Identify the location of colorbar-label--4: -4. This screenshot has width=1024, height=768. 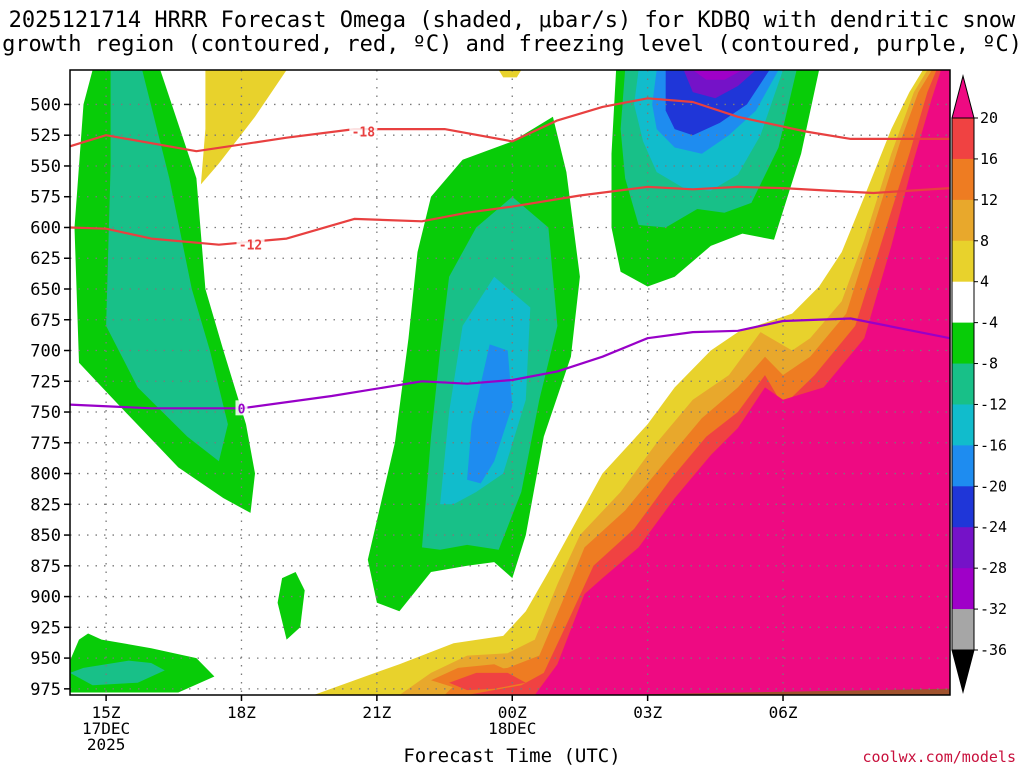
(989, 323).